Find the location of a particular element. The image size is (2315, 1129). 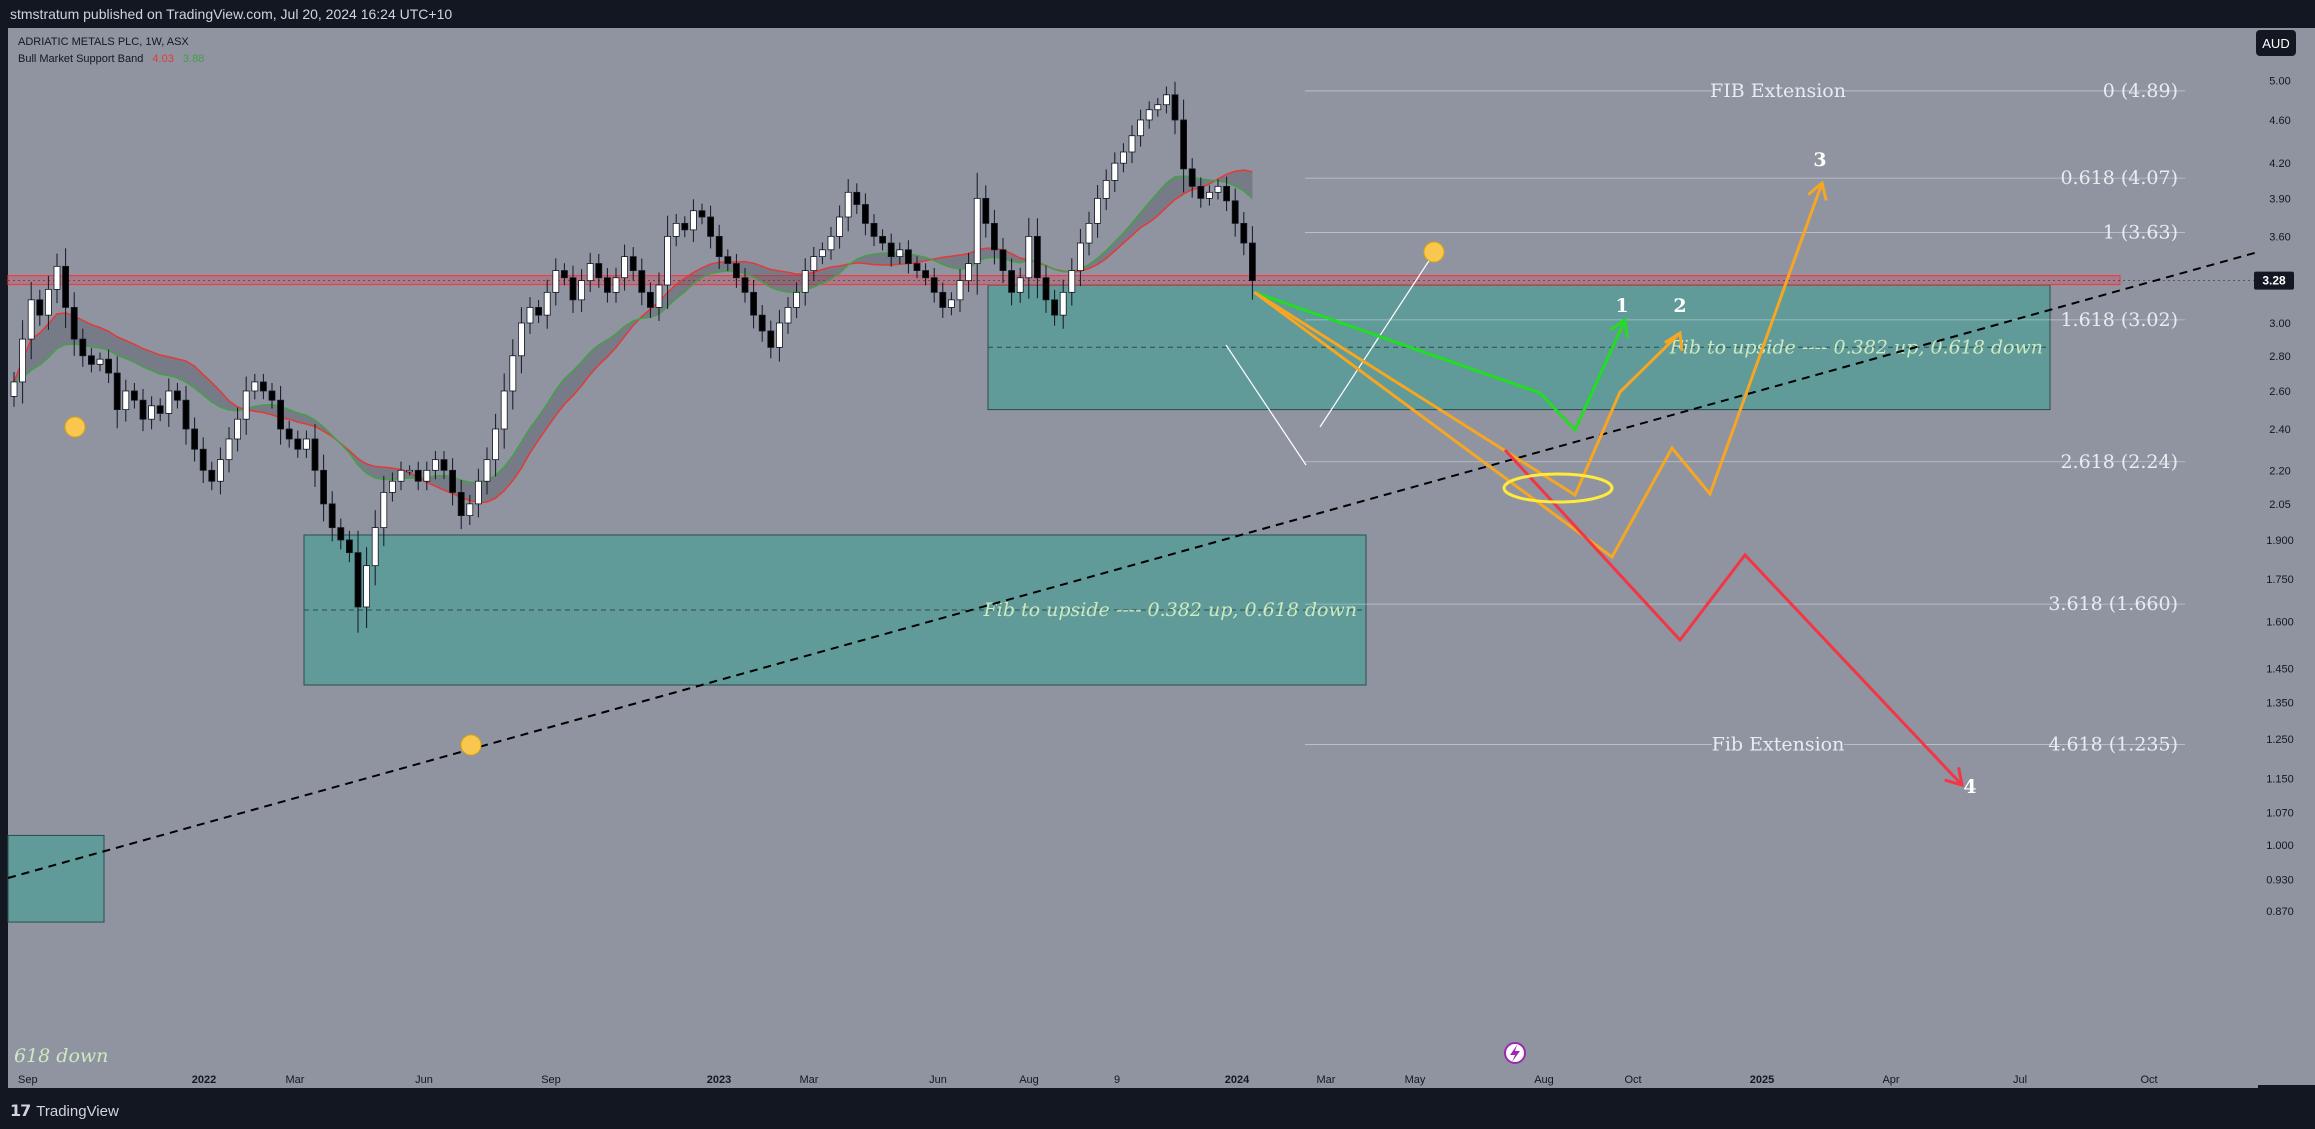

time-axis is located at coordinates (1133, 1078).